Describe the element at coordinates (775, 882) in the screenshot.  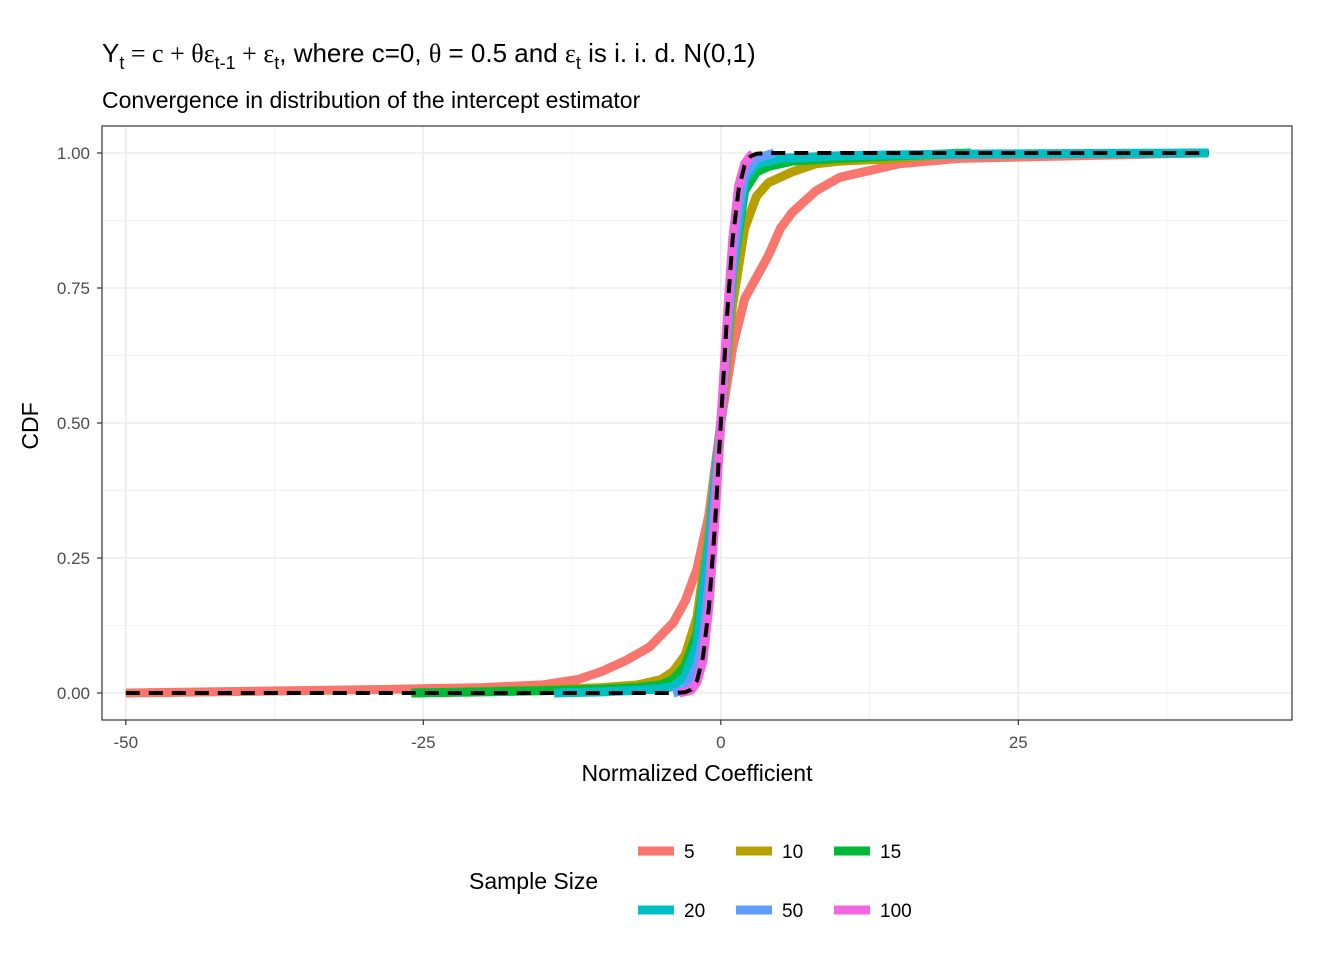
I see `legend-items: 5 10 15 20 50 100` at that location.